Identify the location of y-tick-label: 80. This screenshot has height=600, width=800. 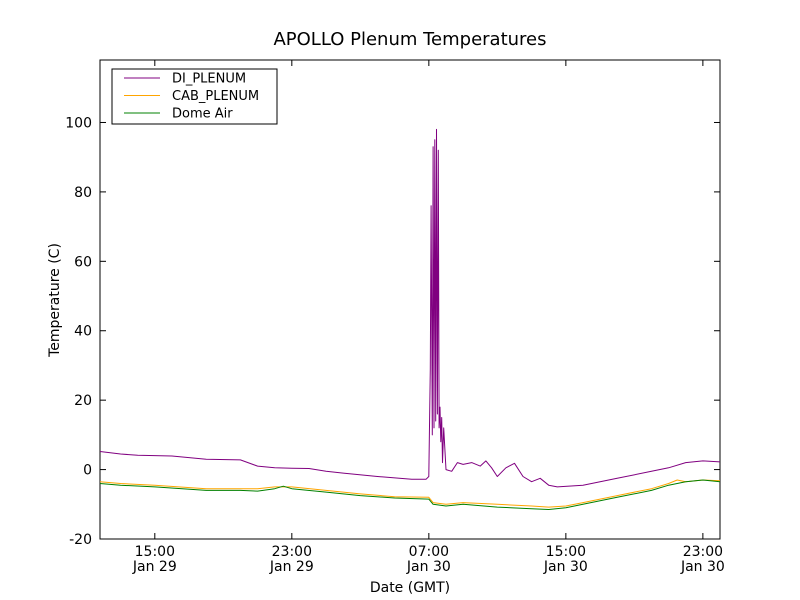
(83, 193).